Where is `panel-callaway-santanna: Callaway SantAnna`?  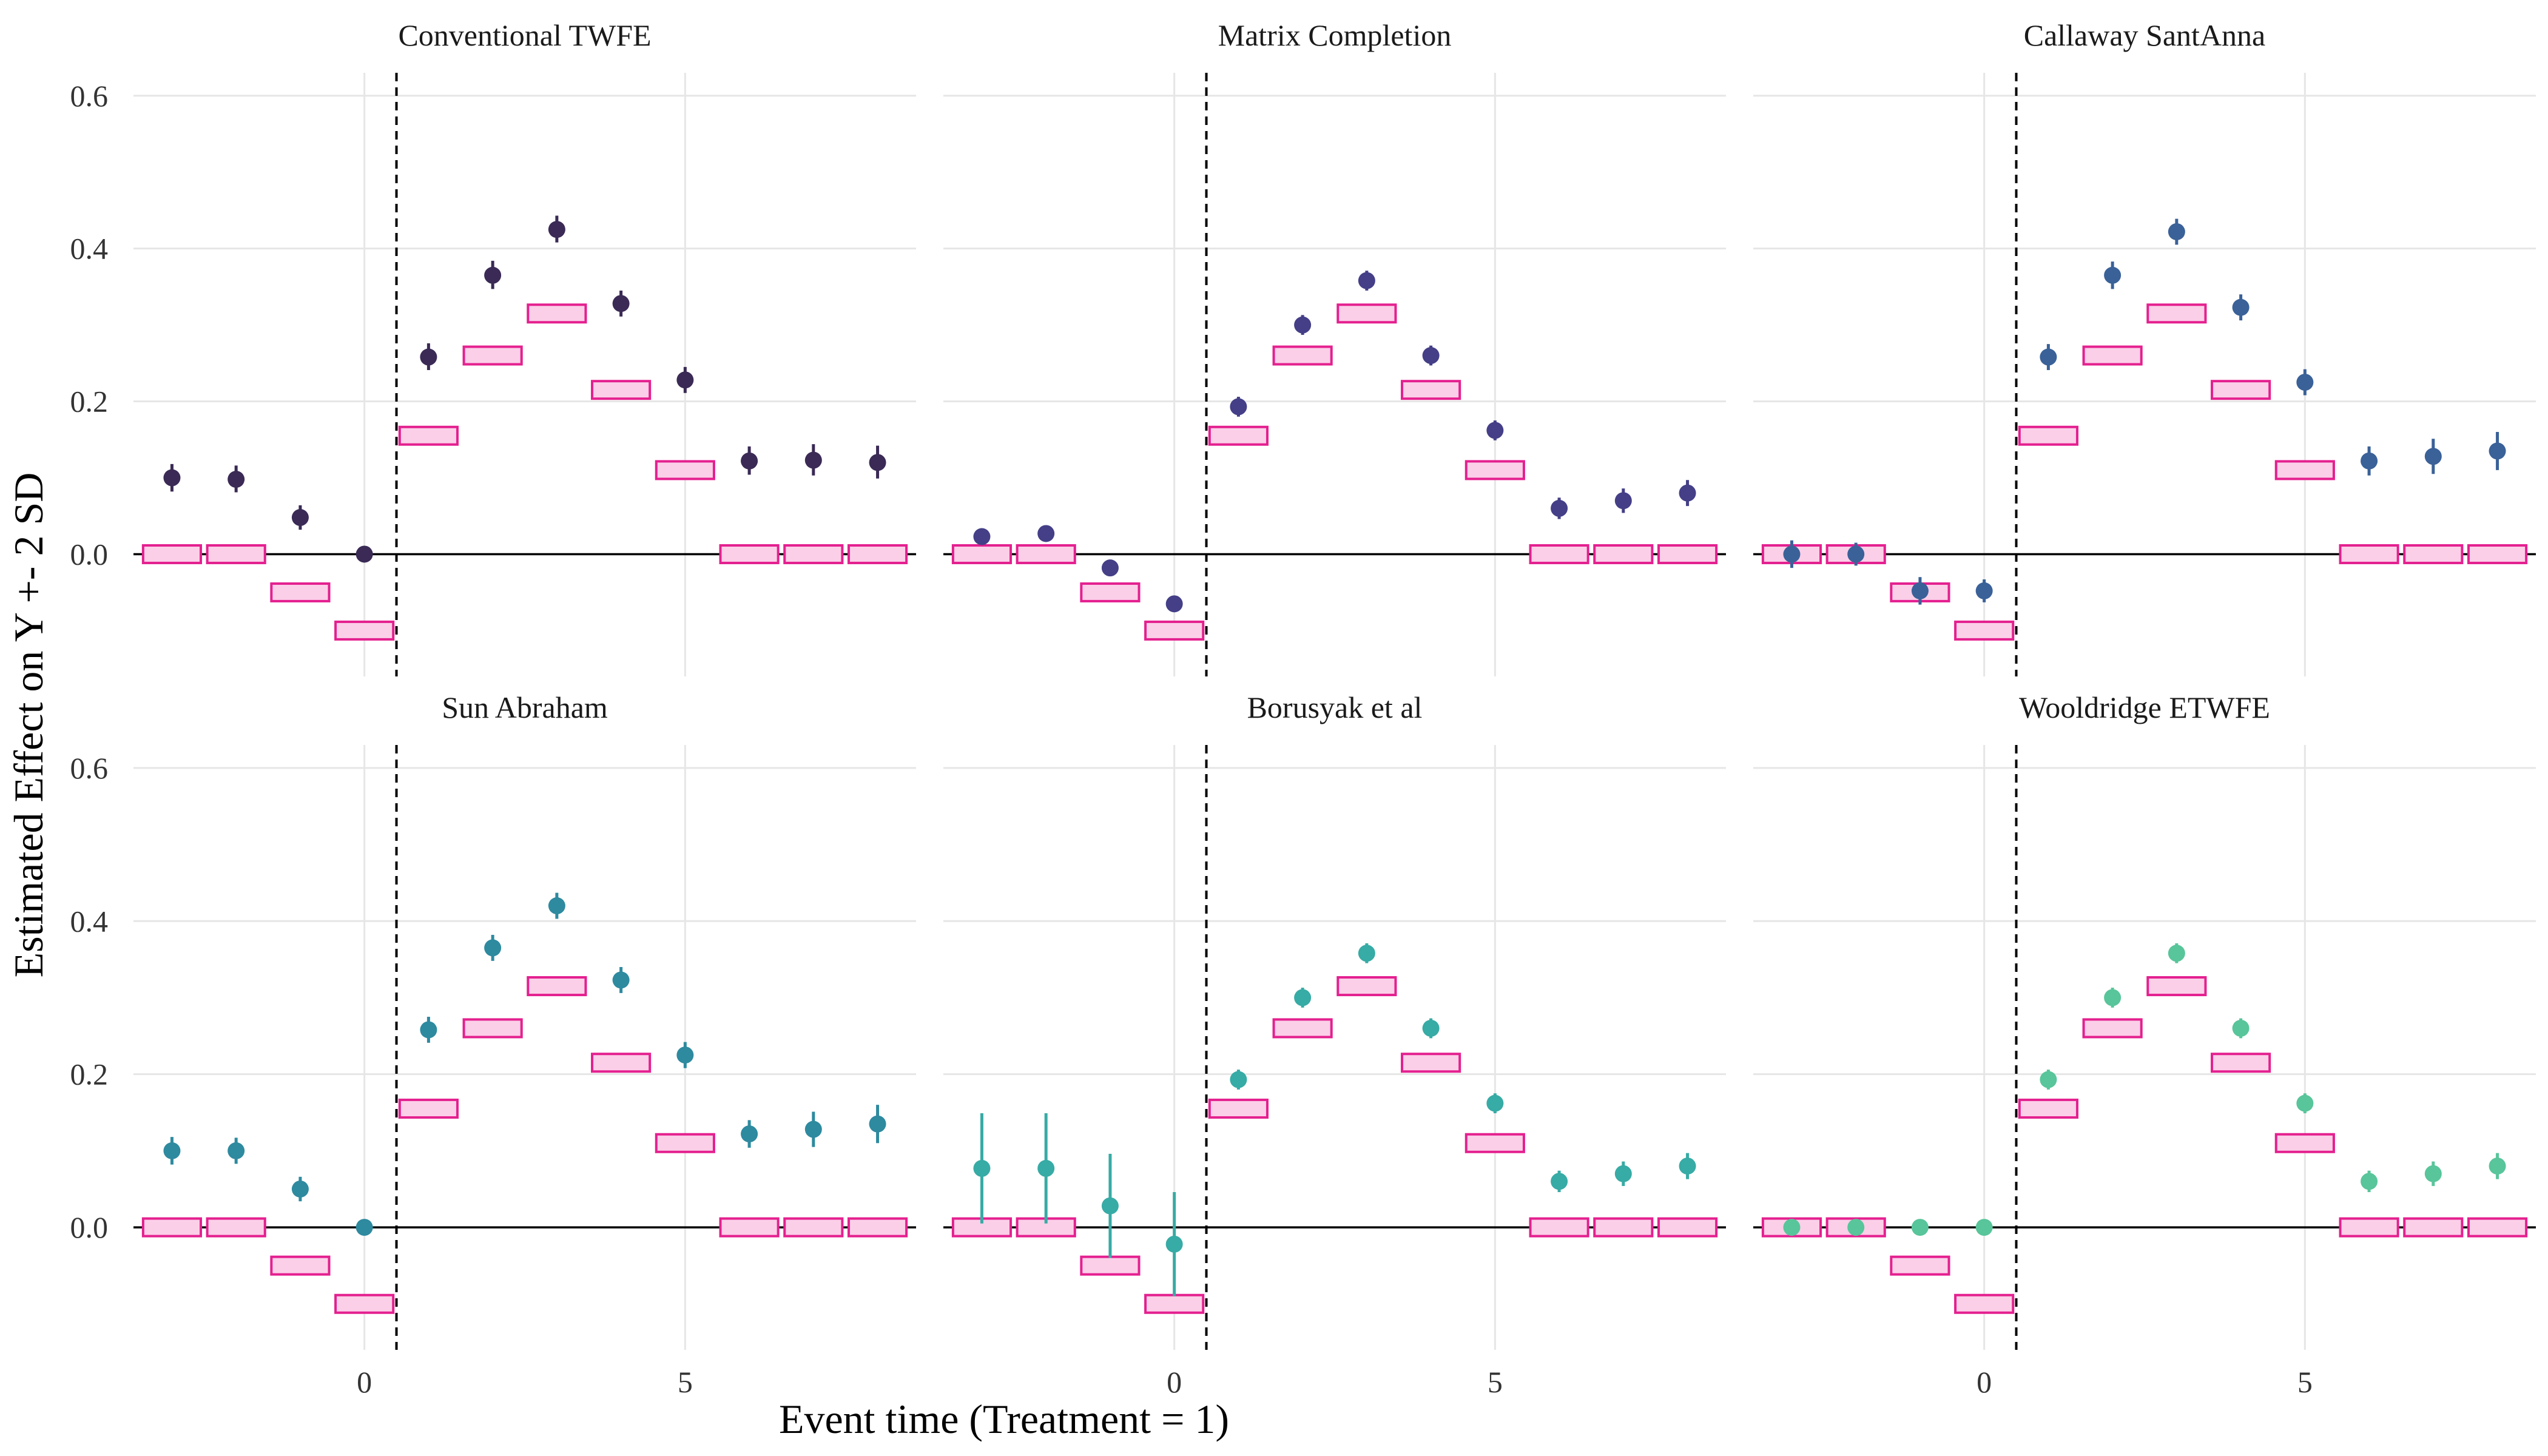 panel-callaway-santanna: Callaway SantAnna is located at coordinates (2144, 347).